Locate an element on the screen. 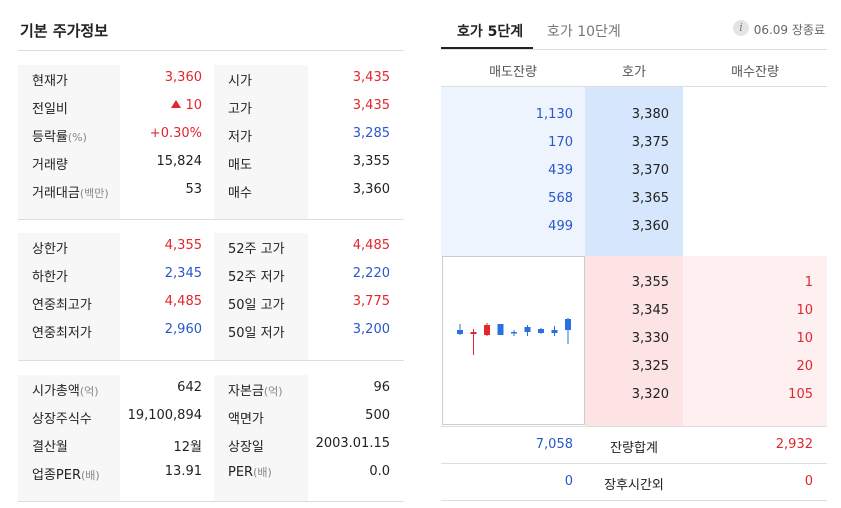  candle-chart-svg is located at coordinates (514, 336).